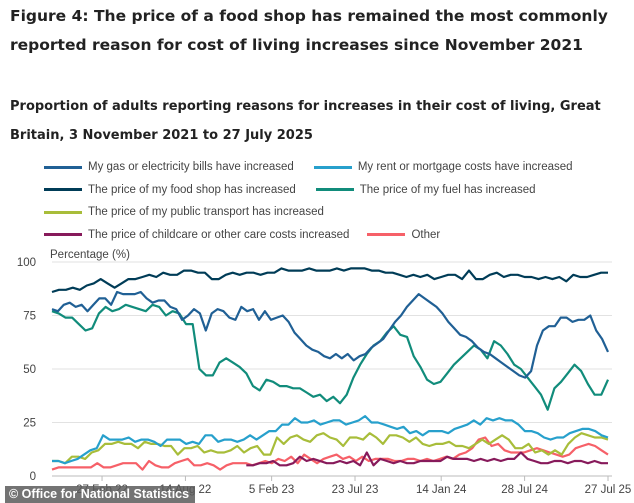 This screenshot has height=503, width=634. What do you see at coordinates (608, 490) in the screenshot?
I see `x-tick-label: 27 Jul 25` at bounding box center [608, 490].